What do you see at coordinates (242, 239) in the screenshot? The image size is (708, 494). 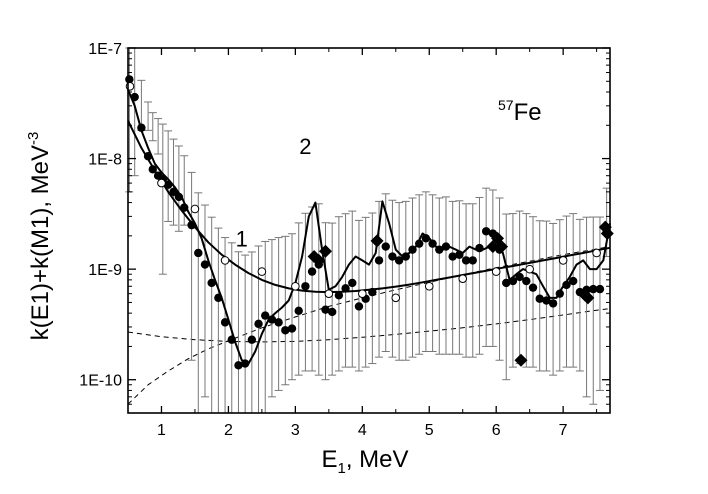 I see `curve-annotation-label: 1` at bounding box center [242, 239].